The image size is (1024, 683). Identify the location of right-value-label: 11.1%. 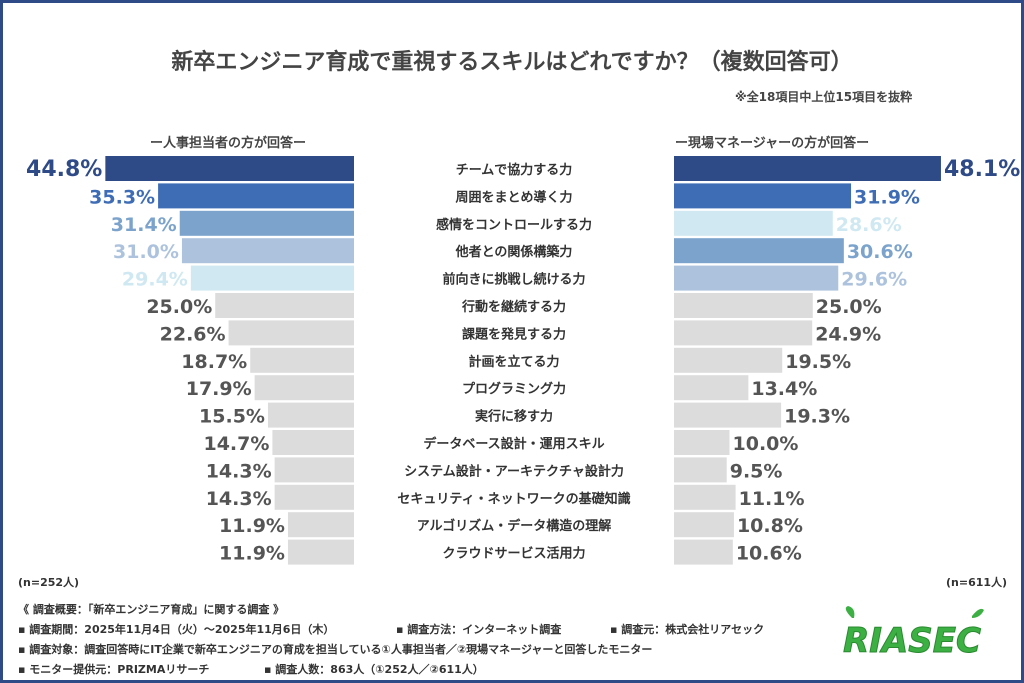
(772, 499).